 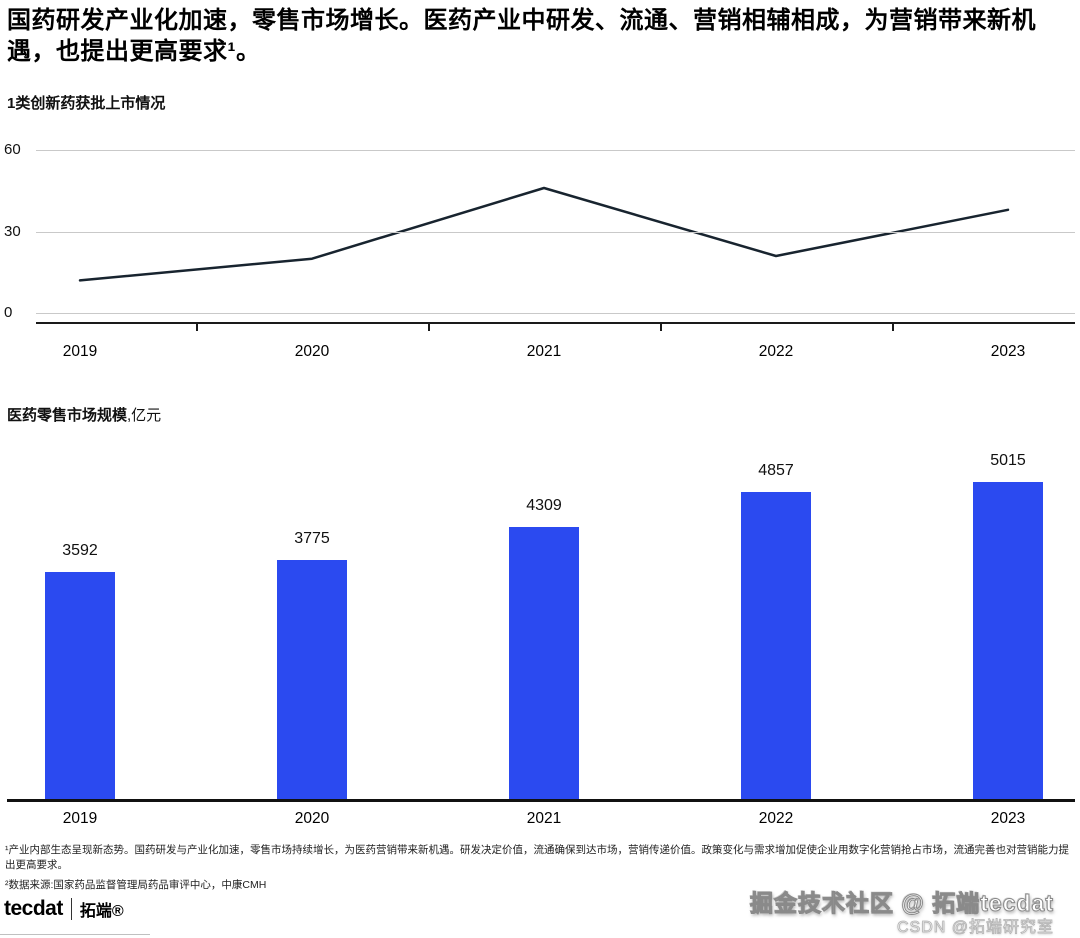 I want to click on y-axis-tick-label: 60, so click(x=12, y=149).